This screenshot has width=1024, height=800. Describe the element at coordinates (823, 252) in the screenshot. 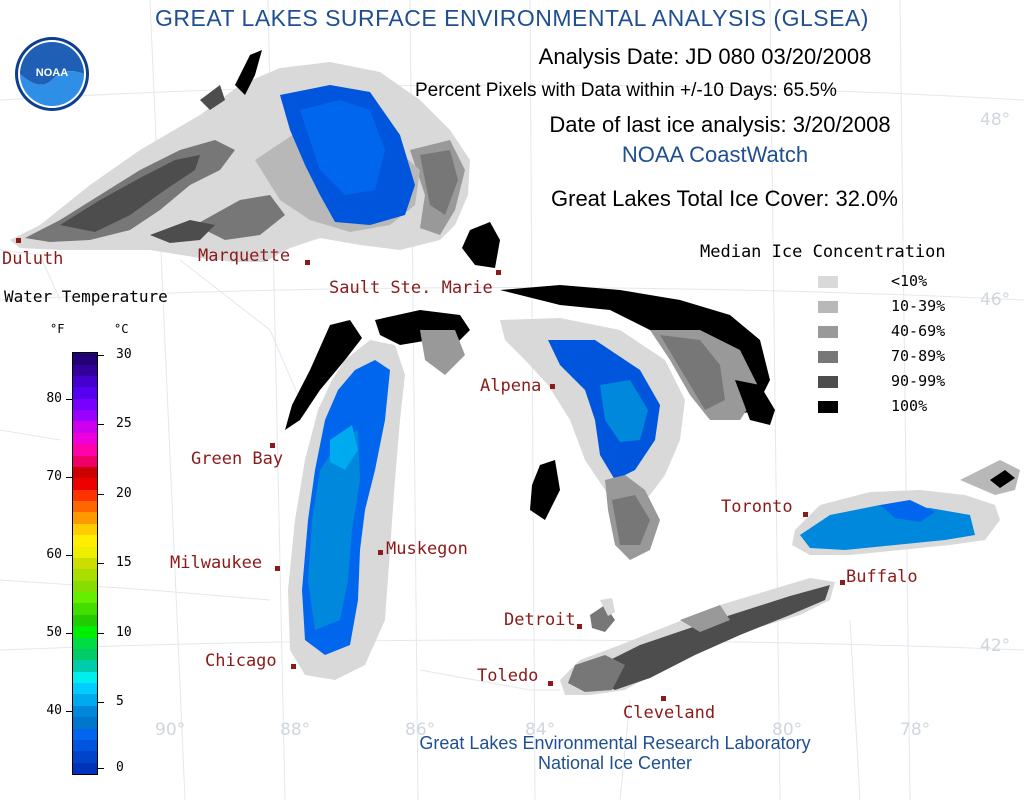

I see `ice-legend-title: Median Ice Concentration` at that location.